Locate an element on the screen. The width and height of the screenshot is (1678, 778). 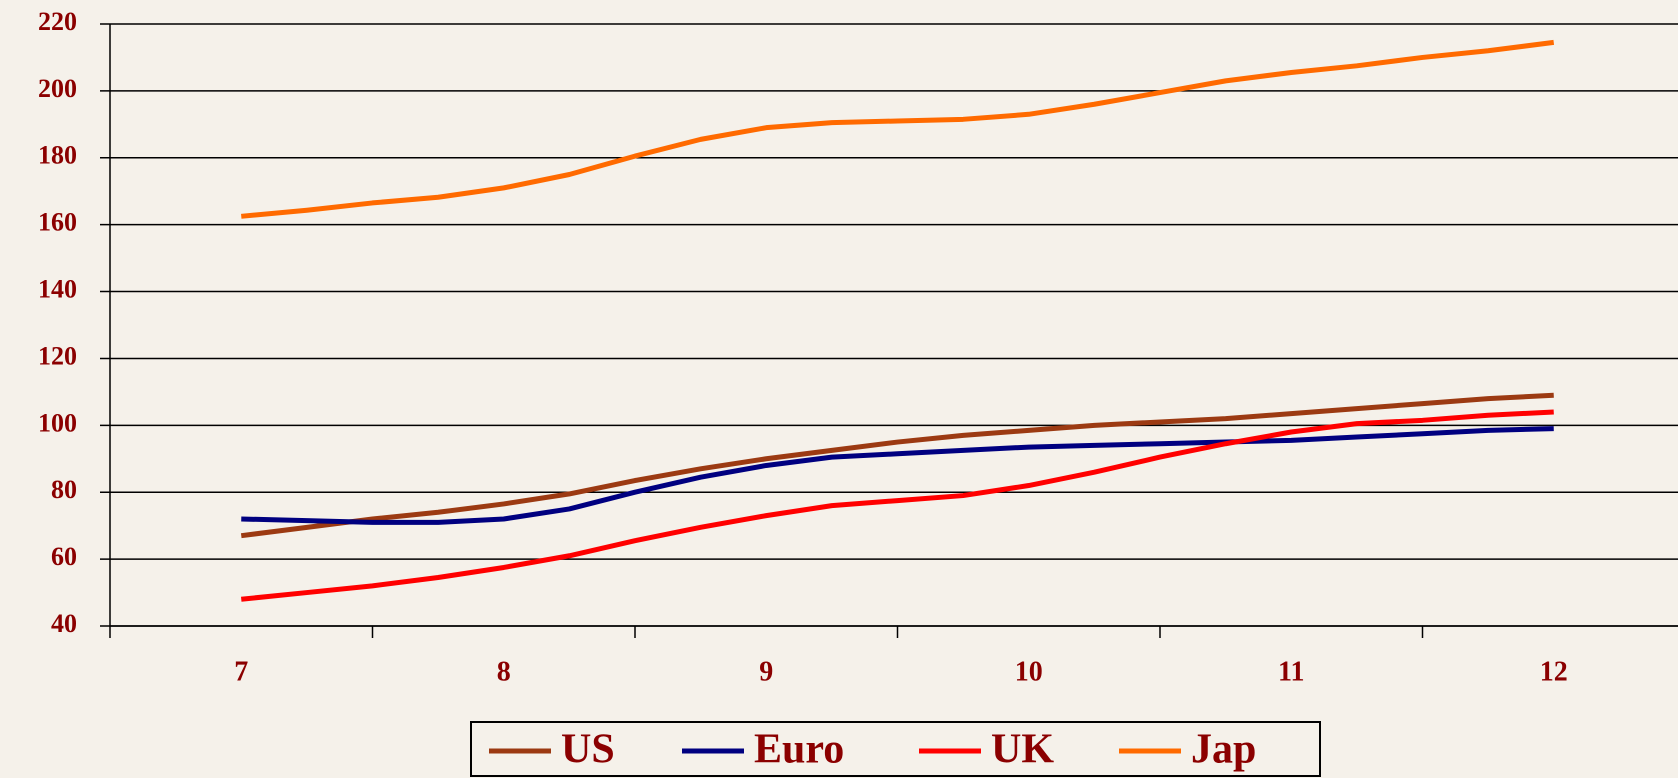
y-tick-label: 160 is located at coordinates (57, 222).